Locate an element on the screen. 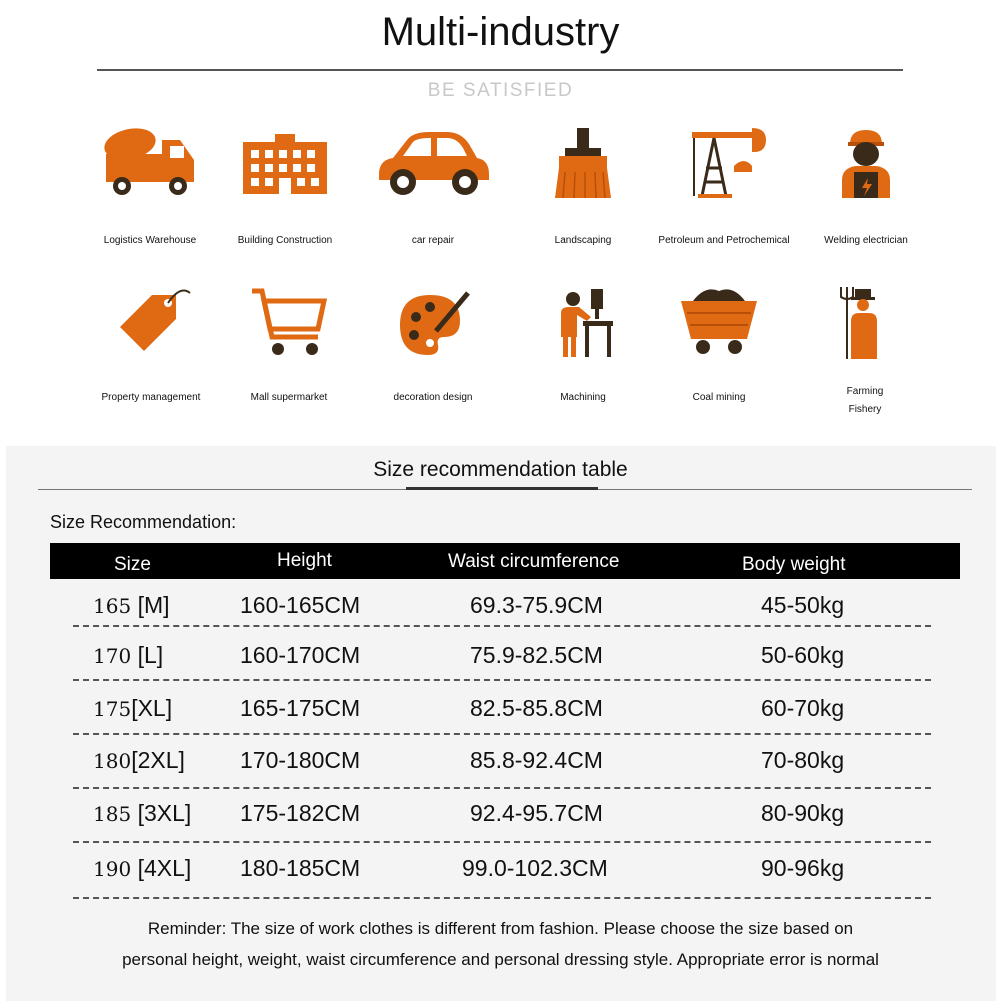 This screenshot has height=1001, width=1001. size-number: 180 is located at coordinates (112, 761).